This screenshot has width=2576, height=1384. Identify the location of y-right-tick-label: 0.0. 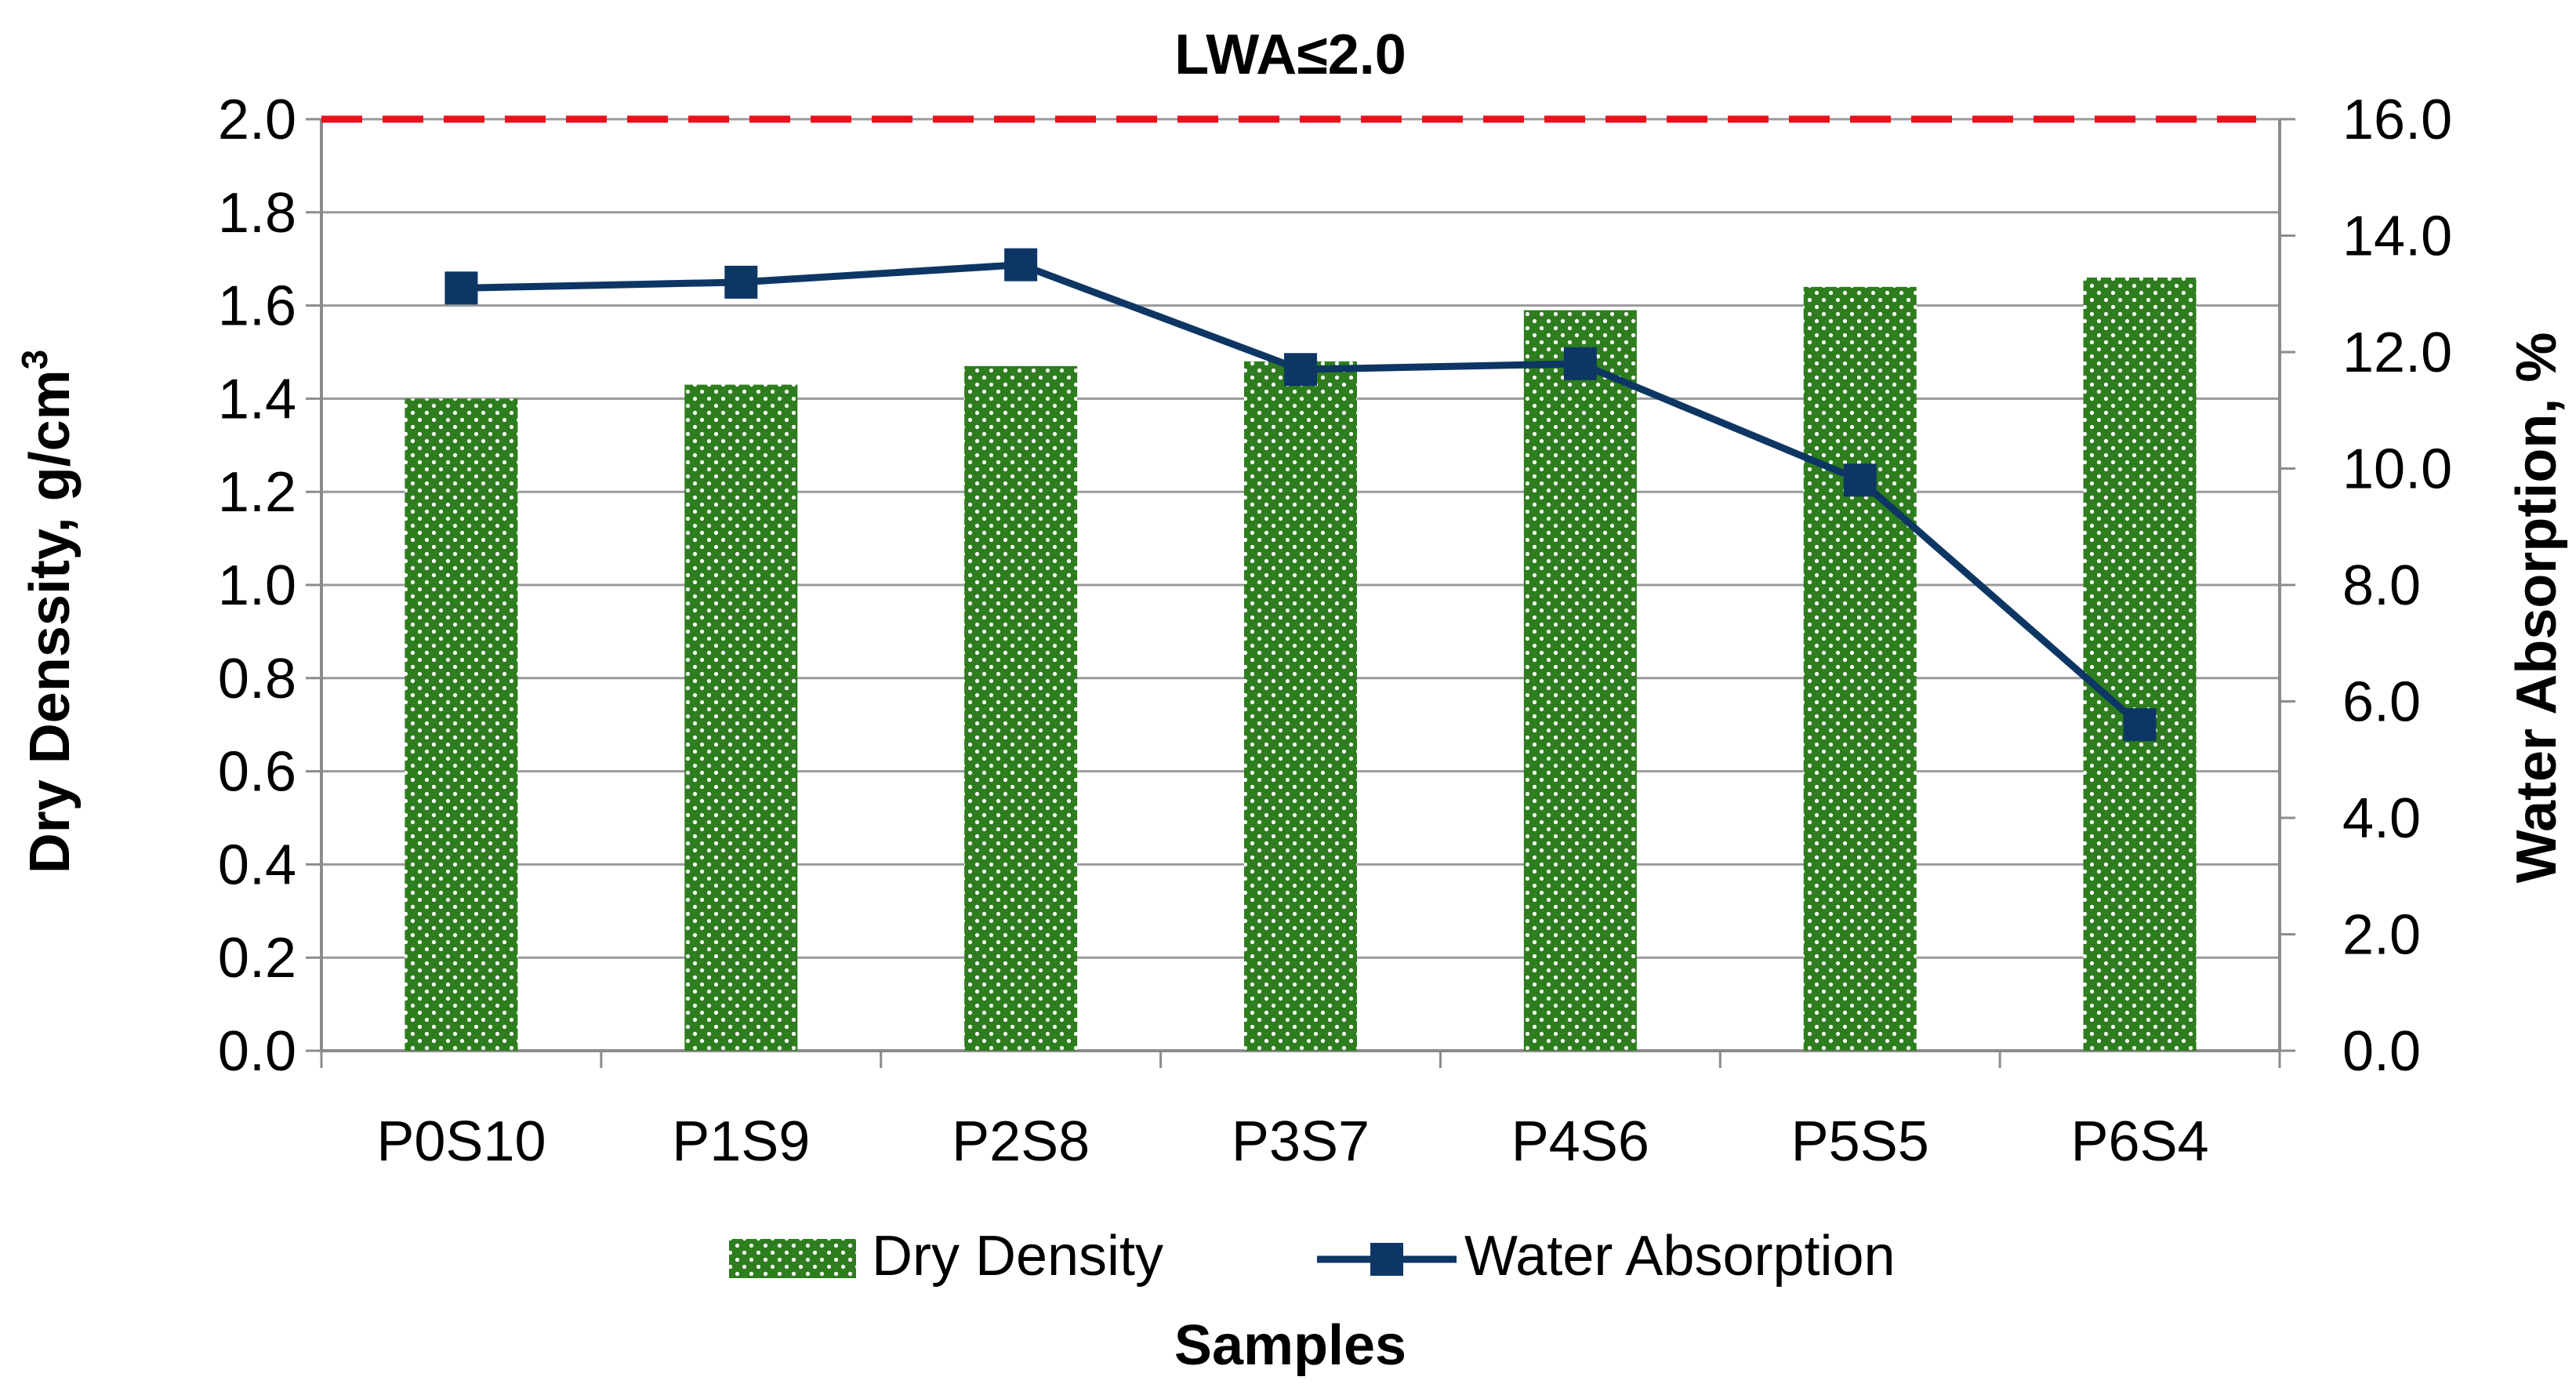
(2381, 1051).